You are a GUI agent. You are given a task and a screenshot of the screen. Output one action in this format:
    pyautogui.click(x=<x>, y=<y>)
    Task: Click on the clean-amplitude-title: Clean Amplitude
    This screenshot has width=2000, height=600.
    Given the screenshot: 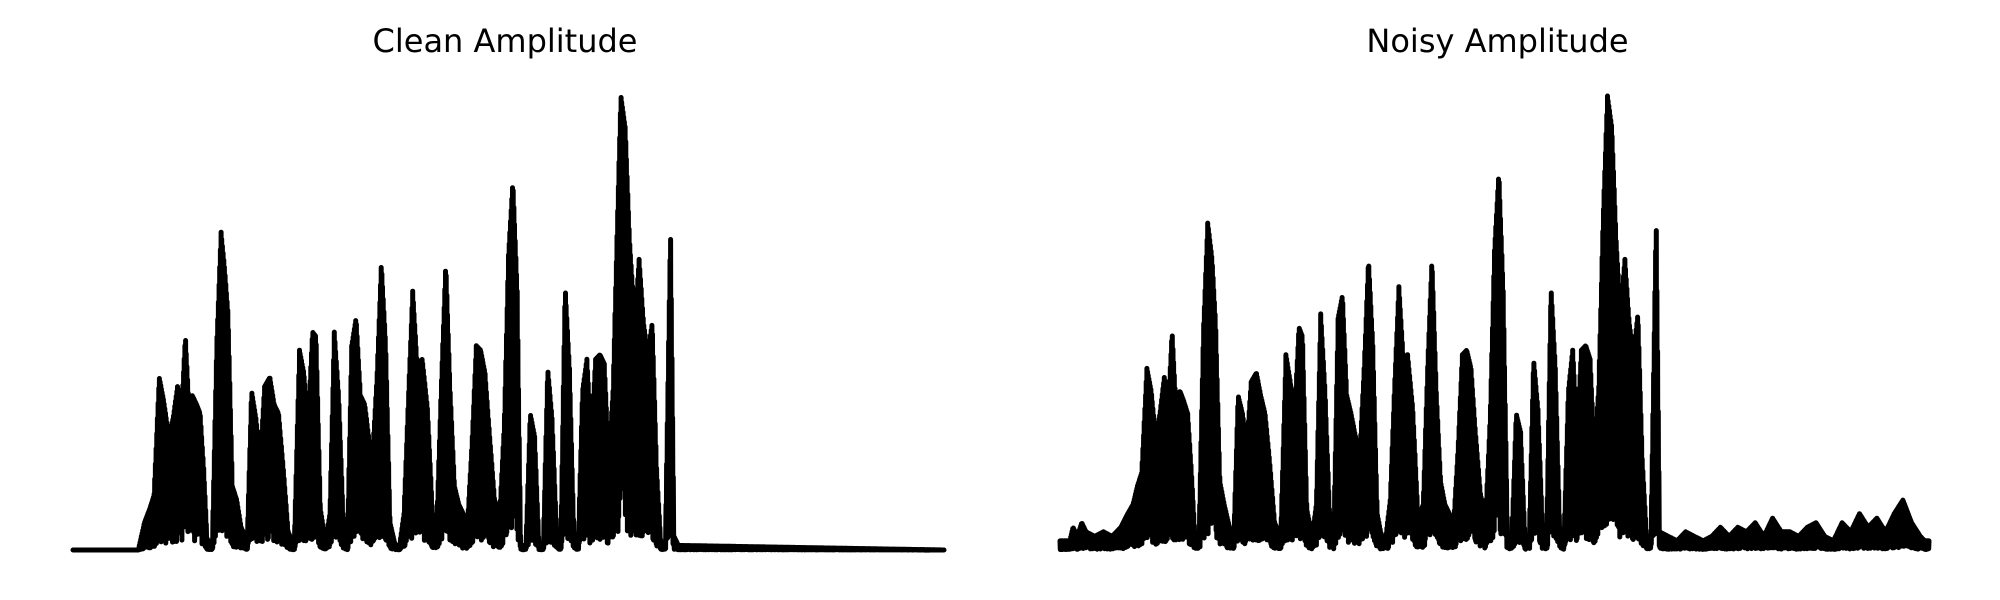 What is the action you would take?
    pyautogui.click(x=505, y=41)
    